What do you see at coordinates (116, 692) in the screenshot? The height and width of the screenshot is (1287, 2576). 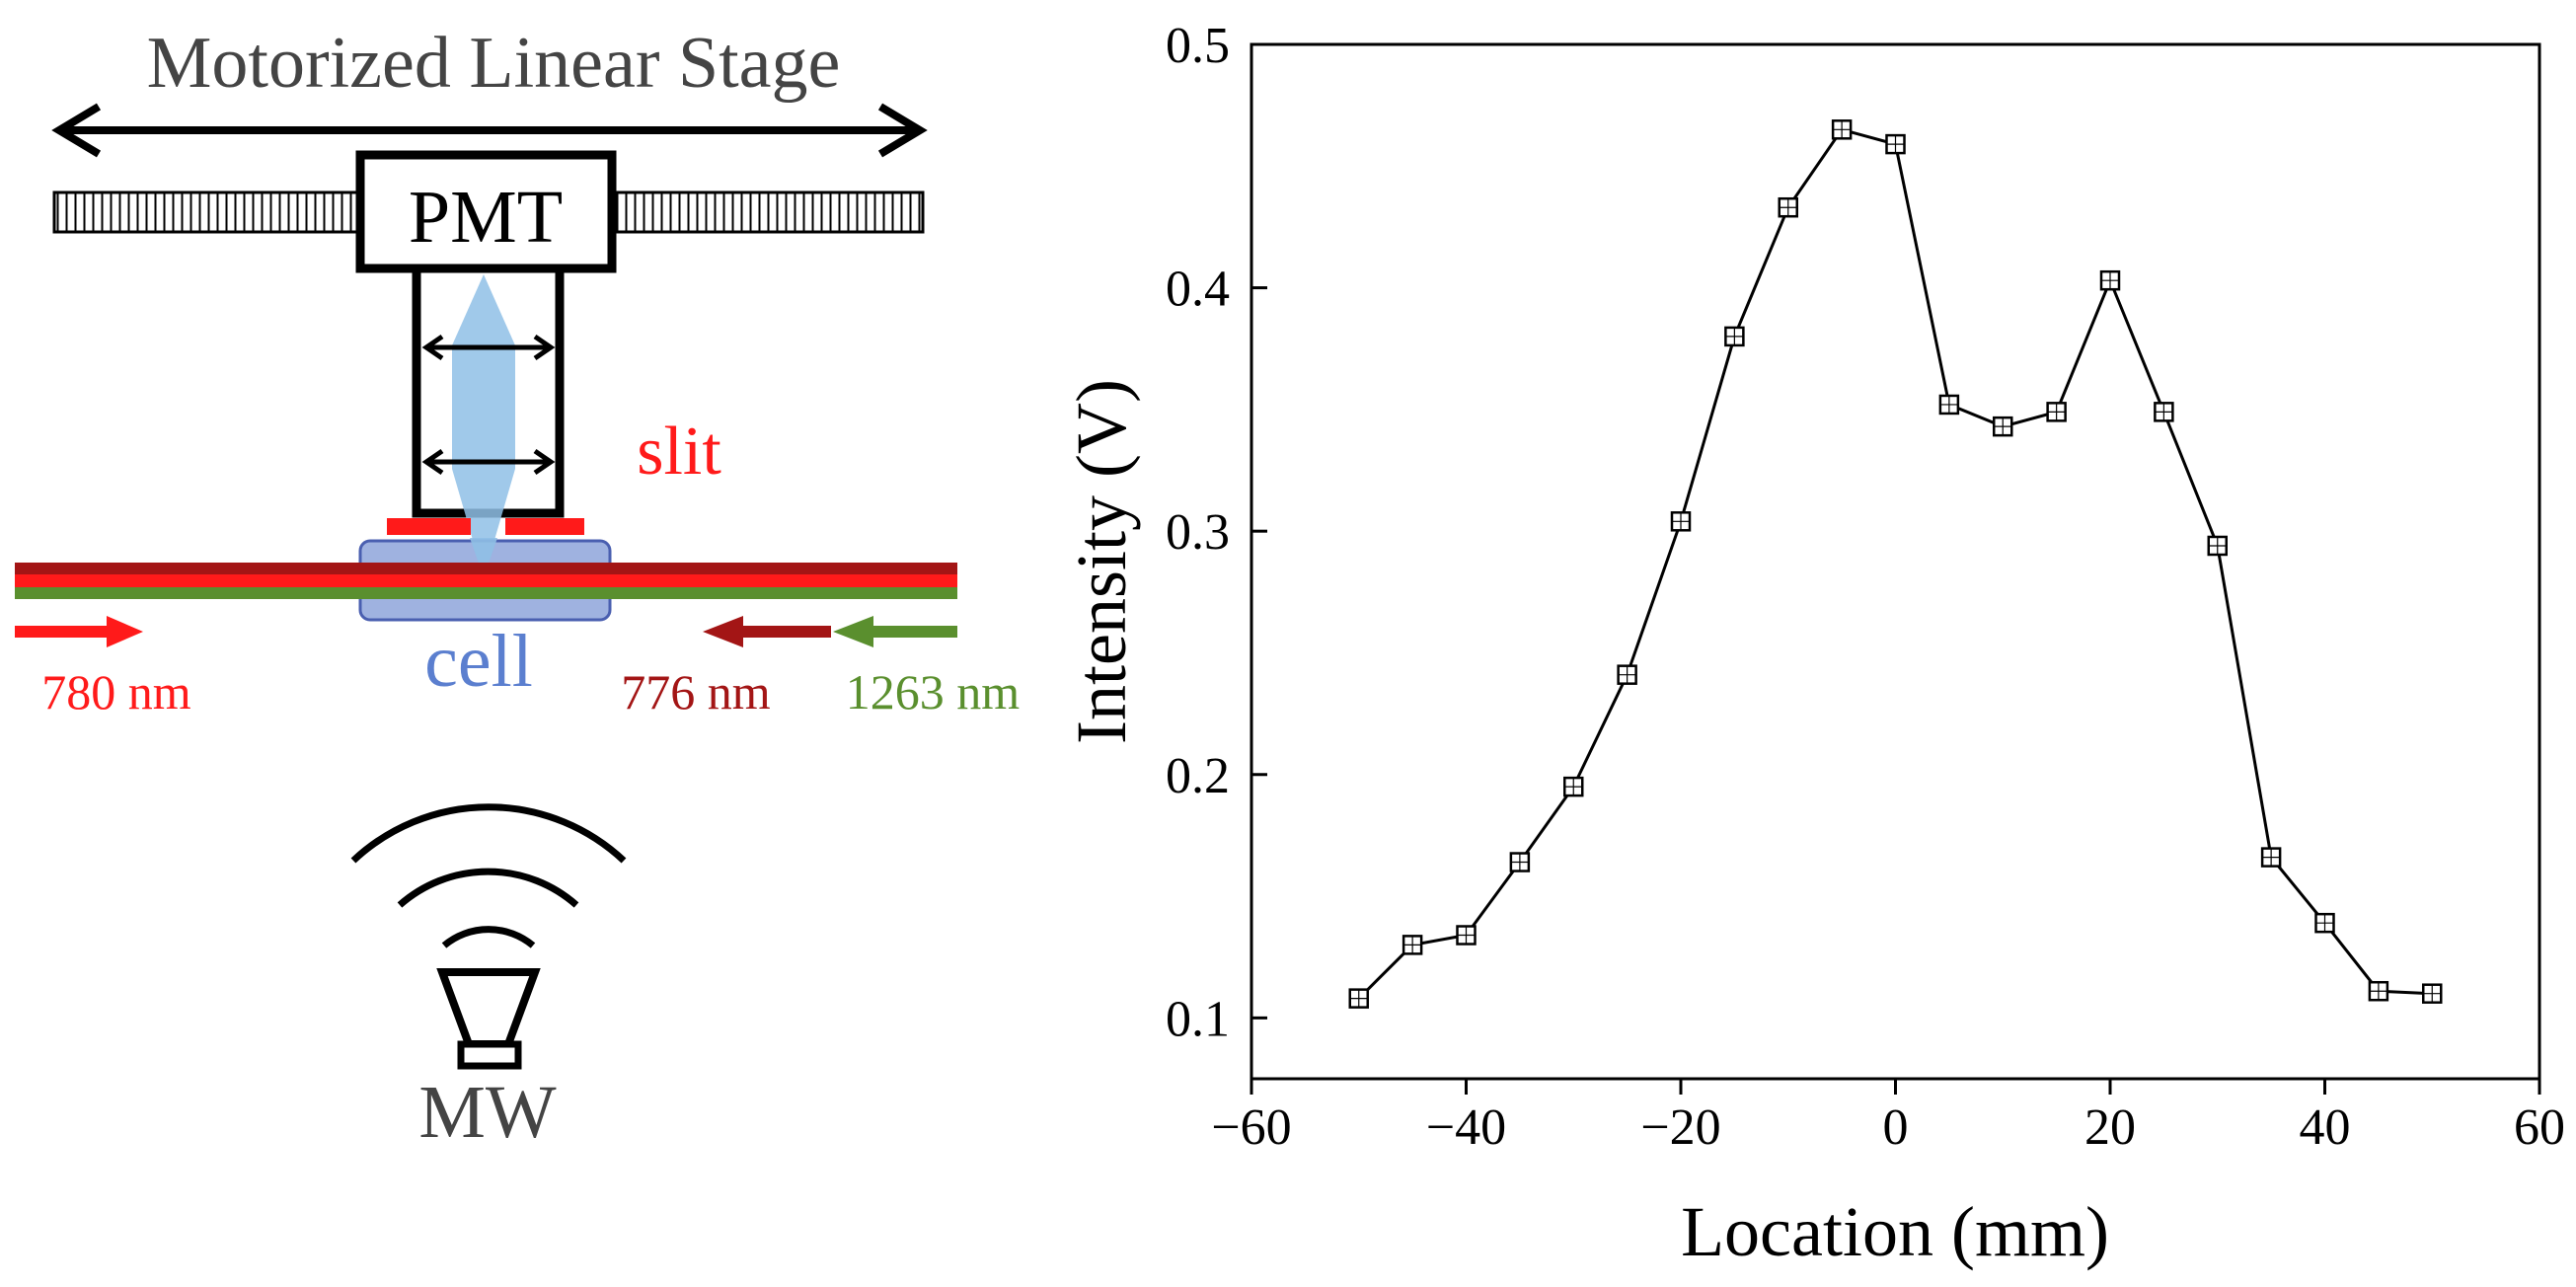 I see `beam-780-label: 780 nm` at bounding box center [116, 692].